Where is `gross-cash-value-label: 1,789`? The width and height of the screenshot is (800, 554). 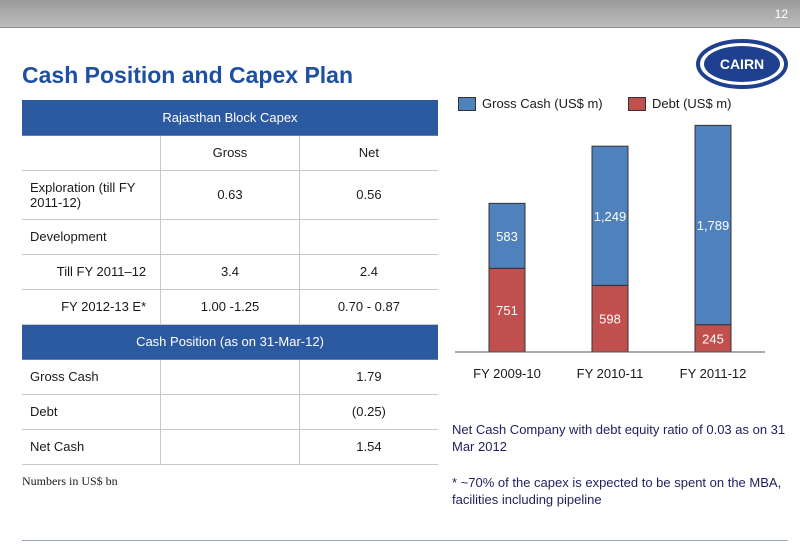 gross-cash-value-label: 1,789 is located at coordinates (713, 225).